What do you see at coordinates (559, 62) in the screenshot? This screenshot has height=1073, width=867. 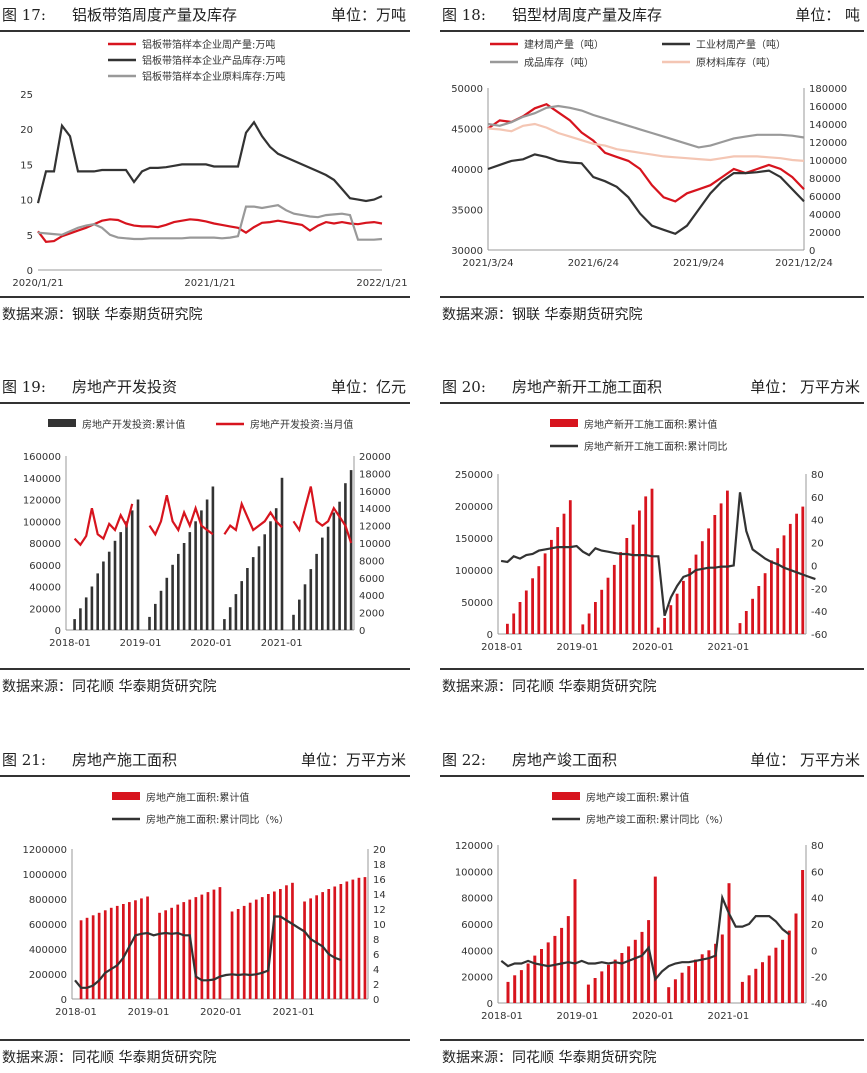 I see `legend-label: 成品库存（吨）` at bounding box center [559, 62].